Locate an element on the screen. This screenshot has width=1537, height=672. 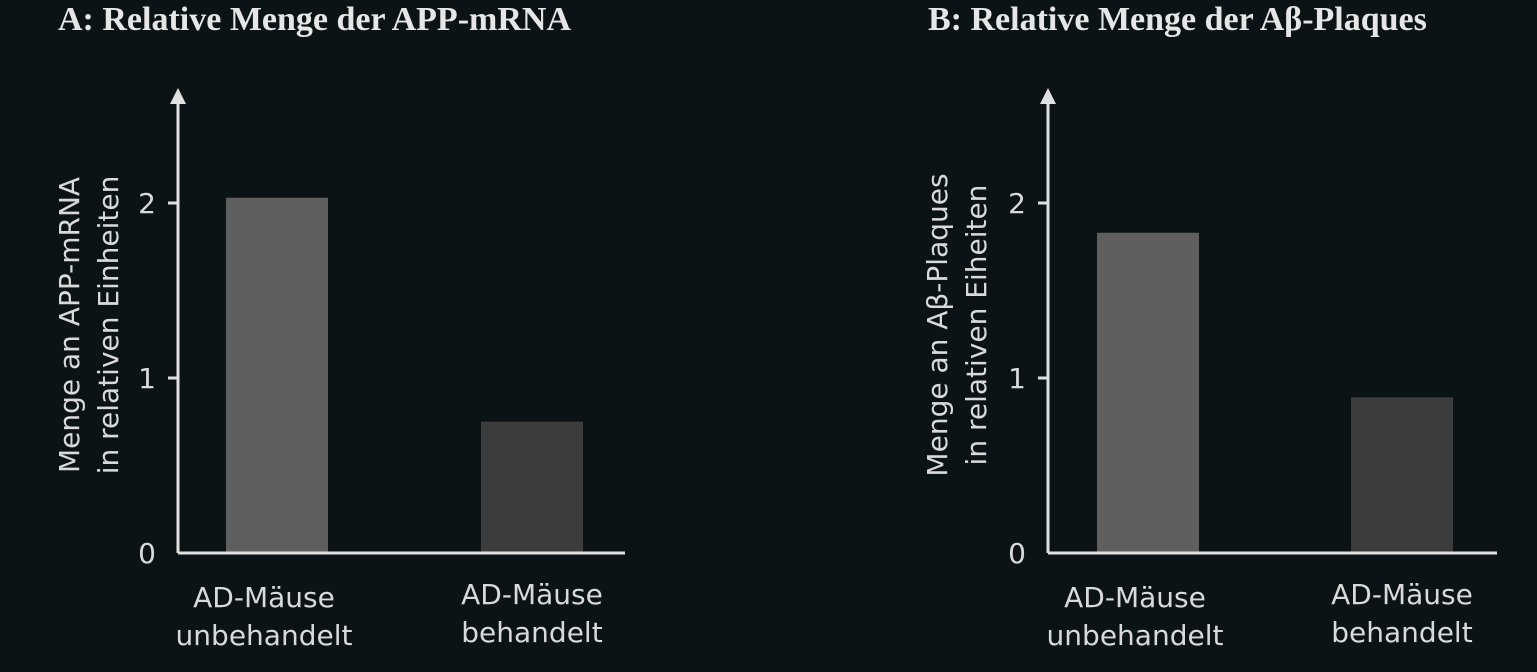
y-axis-label-line-1: Menge an APP-mRNA is located at coordinates (69, 325).